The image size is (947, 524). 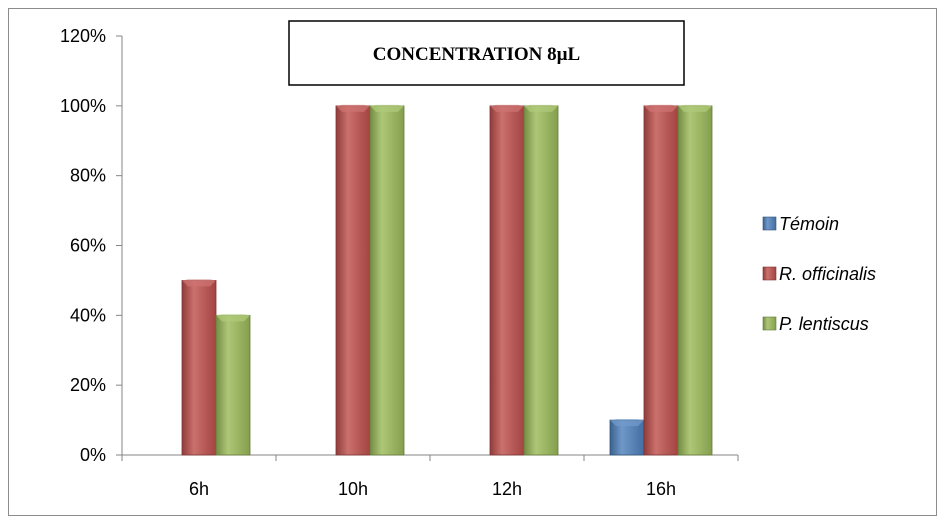 I want to click on bar-p-lentiscus-16h, so click(x=695, y=280).